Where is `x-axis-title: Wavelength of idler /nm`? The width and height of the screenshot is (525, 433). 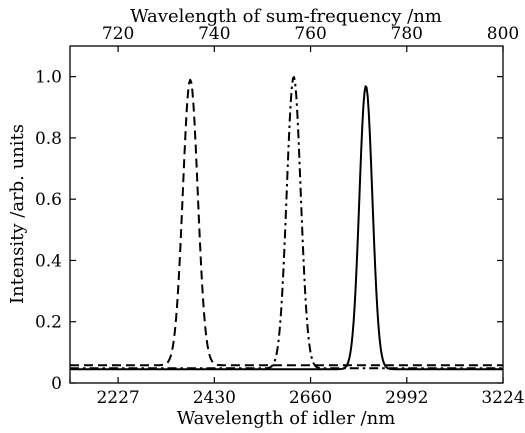 x-axis-title: Wavelength of idler /nm is located at coordinates (286, 418).